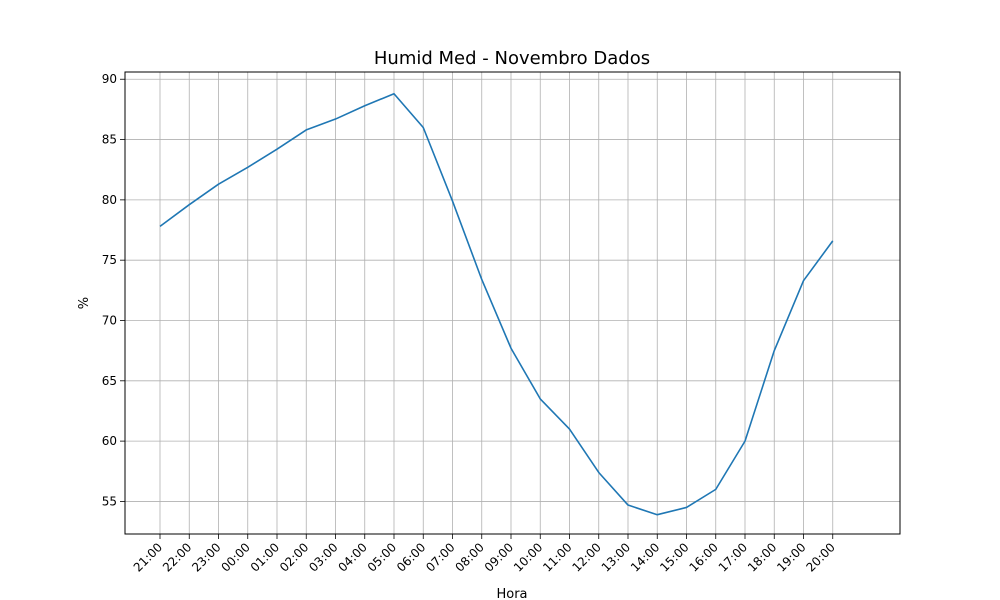 This screenshot has height=600, width=1000. Describe the element at coordinates (294, 557) in the screenshot. I see `x-tick-label: 02:00` at that location.